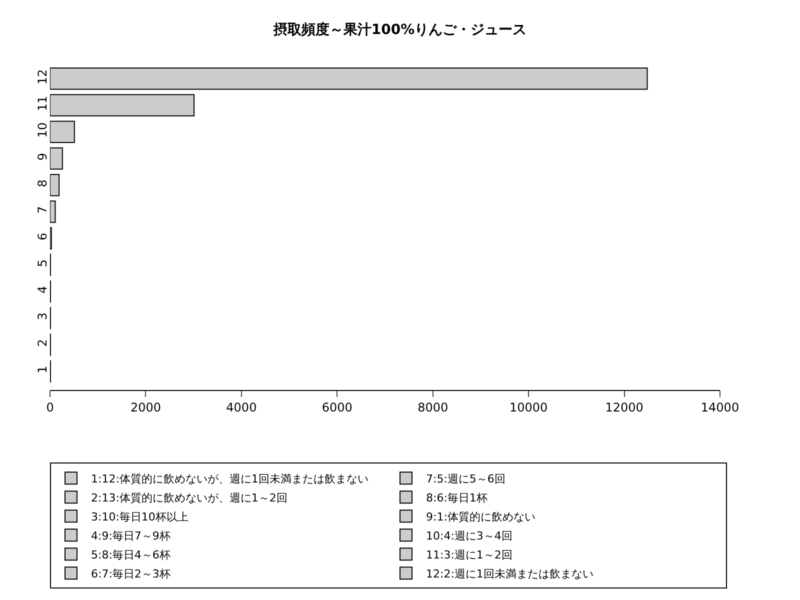  Describe the element at coordinates (130, 535) in the screenshot. I see `legend-label: 4:9:毎日7～9杯` at that location.